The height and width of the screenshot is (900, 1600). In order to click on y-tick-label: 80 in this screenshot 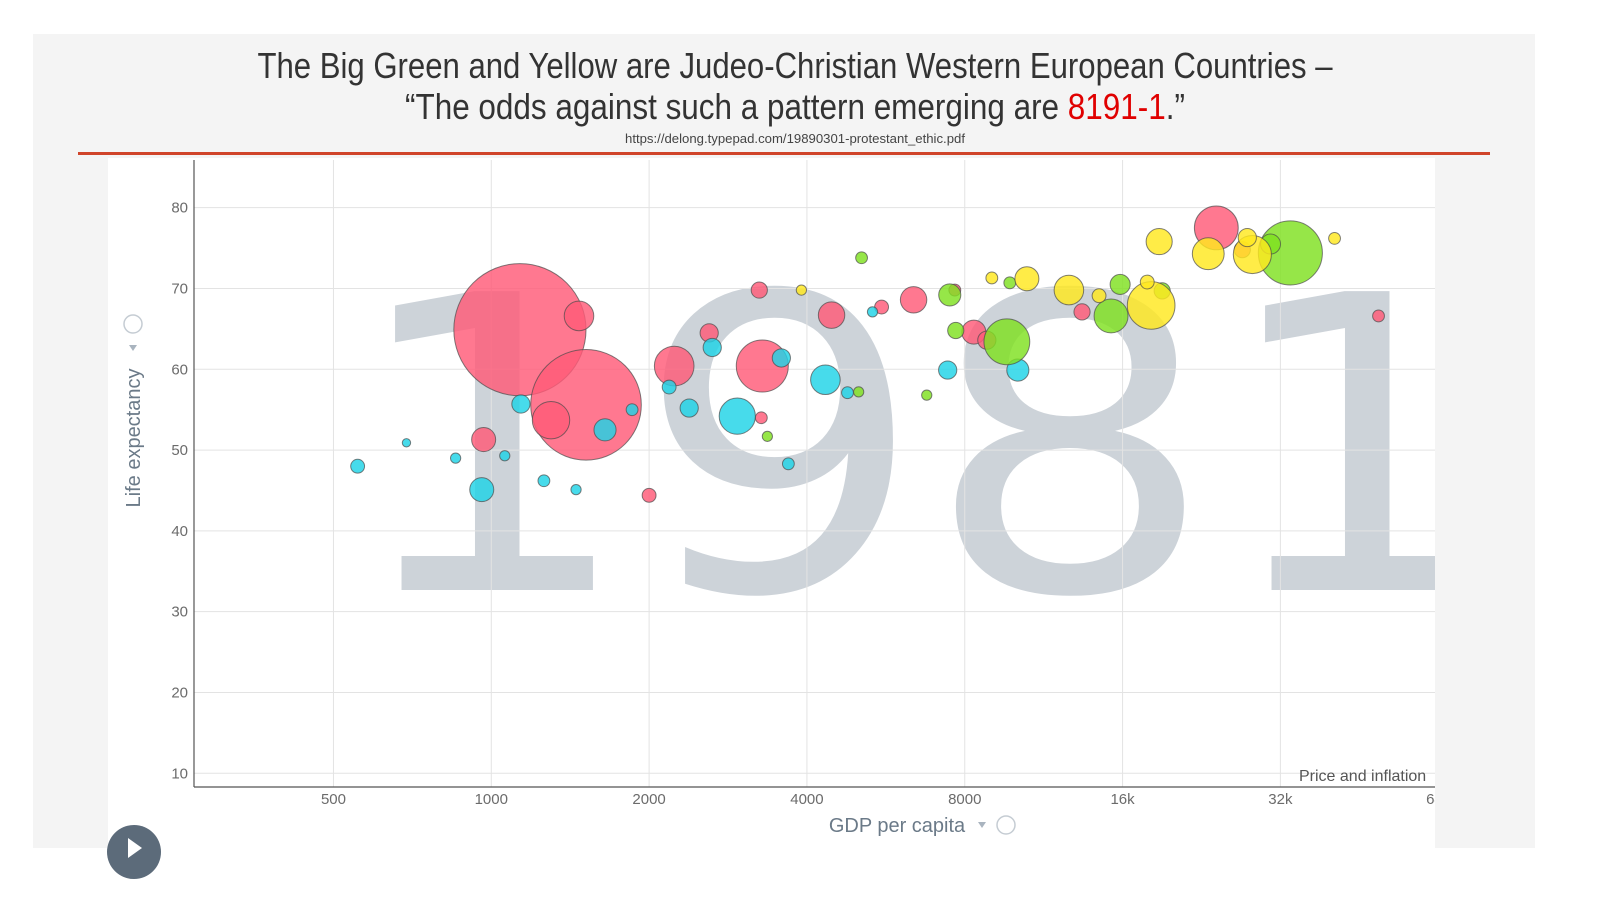, I will do `click(179, 208)`.